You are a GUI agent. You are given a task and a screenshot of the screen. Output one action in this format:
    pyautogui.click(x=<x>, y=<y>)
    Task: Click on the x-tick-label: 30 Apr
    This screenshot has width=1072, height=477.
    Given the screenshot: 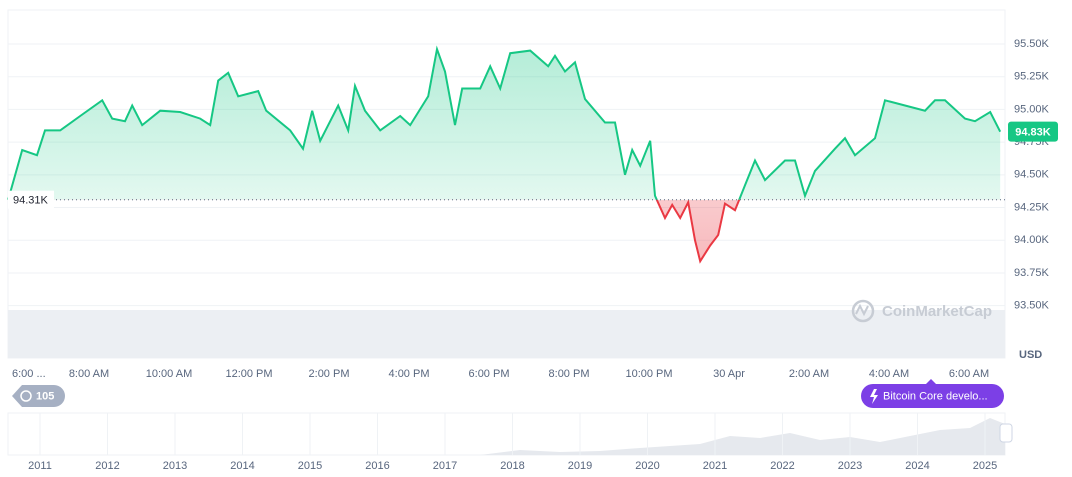 What is the action you would take?
    pyautogui.click(x=729, y=374)
    